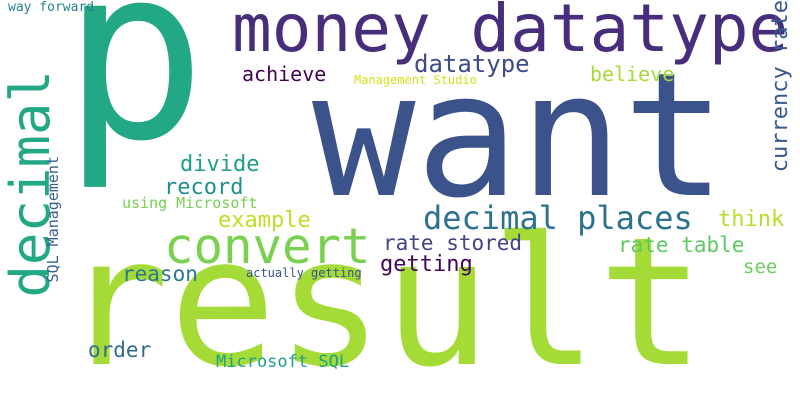 Image resolution: width=800 pixels, height=400 pixels. What do you see at coordinates (283, 362) in the screenshot?
I see `word-microsoft-sql: Microsoft SQL` at bounding box center [283, 362].